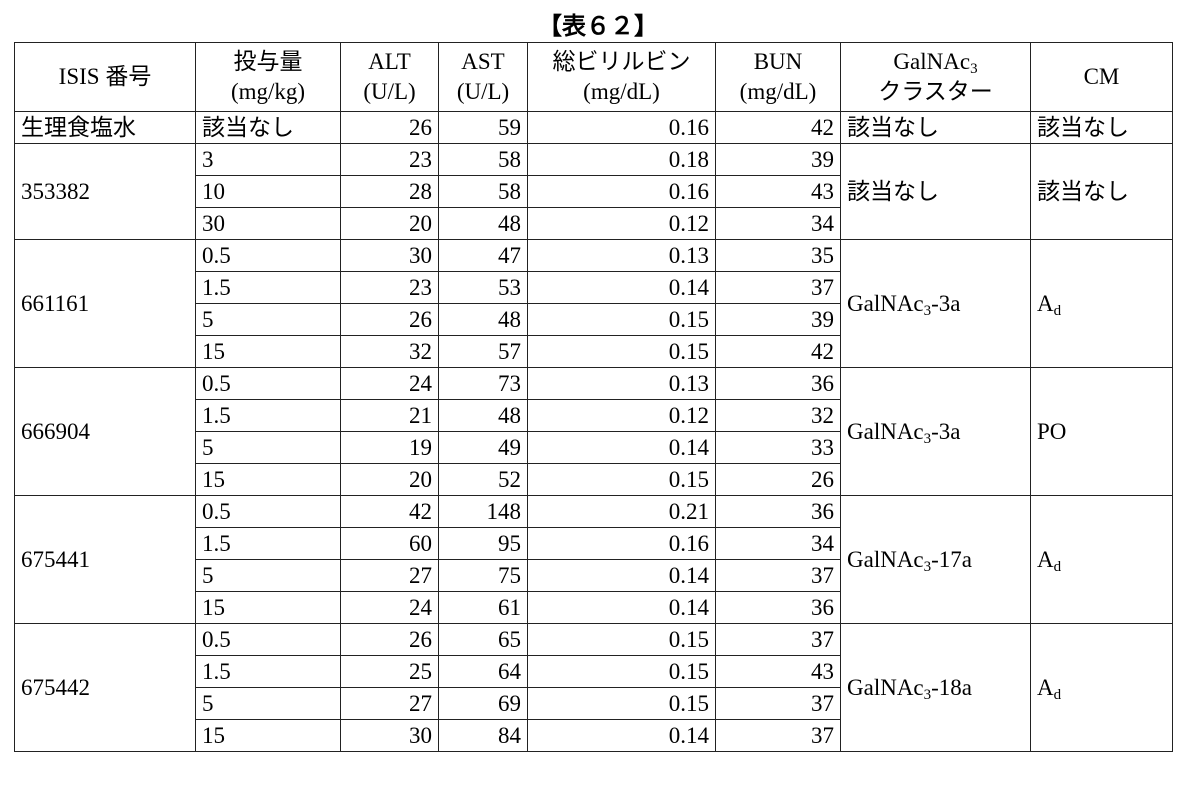 This screenshot has width=1196, height=791. What do you see at coordinates (1051, 431) in the screenshot?
I see `cell-text: PO` at bounding box center [1051, 431].